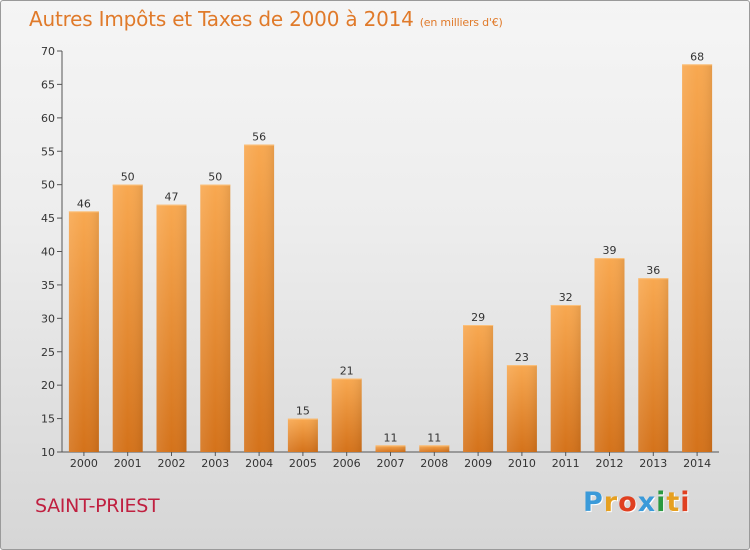 This screenshot has height=550, width=750. Describe the element at coordinates (172, 197) in the screenshot. I see `bar-value-label: 47` at that location.